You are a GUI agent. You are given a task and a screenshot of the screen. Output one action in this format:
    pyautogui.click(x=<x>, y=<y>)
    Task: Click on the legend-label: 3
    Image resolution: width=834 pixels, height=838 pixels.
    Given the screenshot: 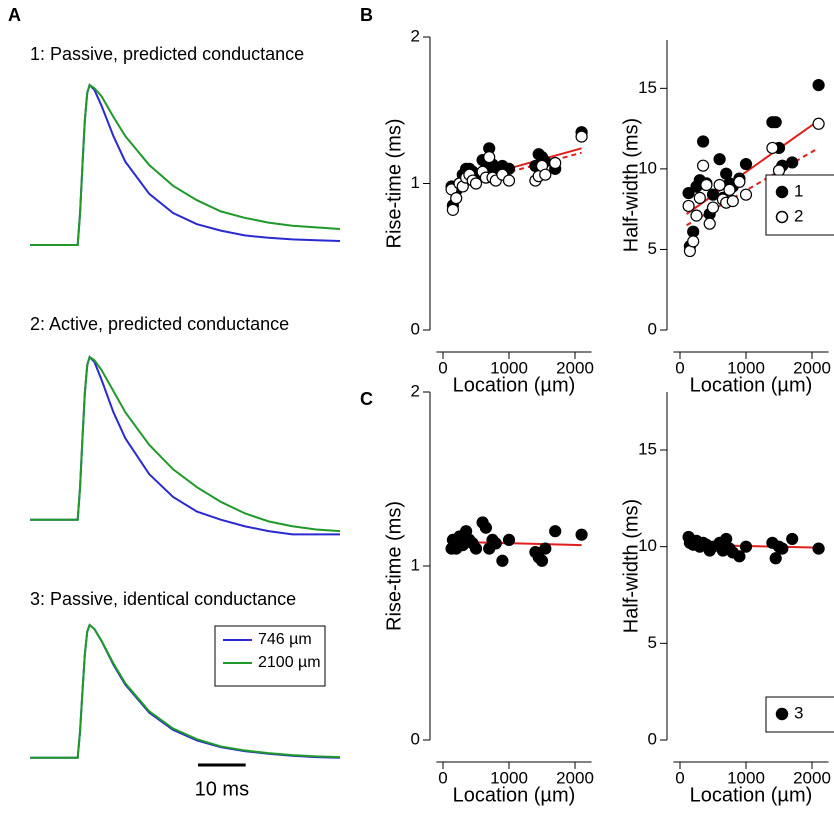 What is the action you would take?
    pyautogui.click(x=798, y=712)
    